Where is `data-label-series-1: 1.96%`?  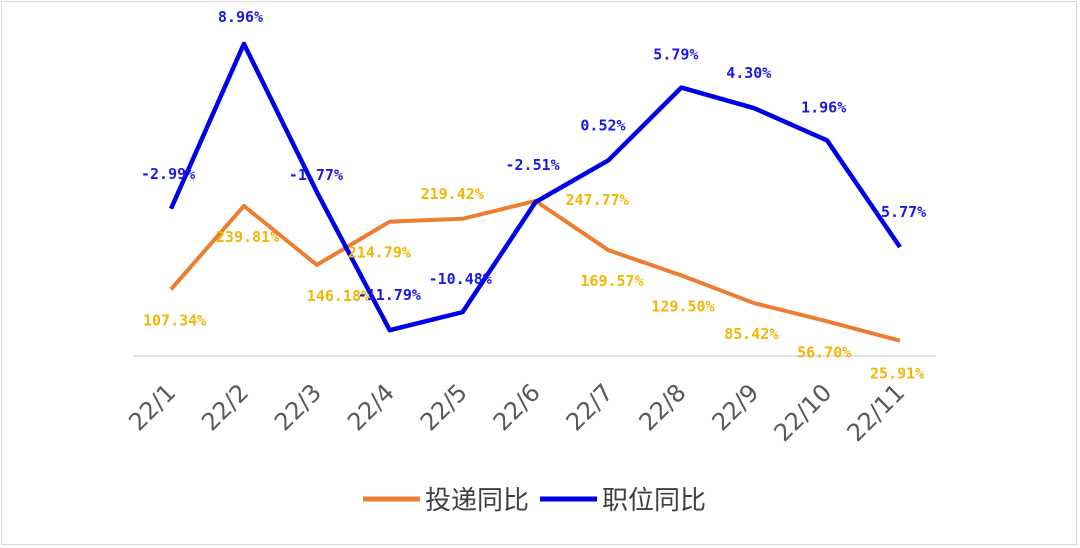
data-label-series-1: 1.96% is located at coordinates (823, 107).